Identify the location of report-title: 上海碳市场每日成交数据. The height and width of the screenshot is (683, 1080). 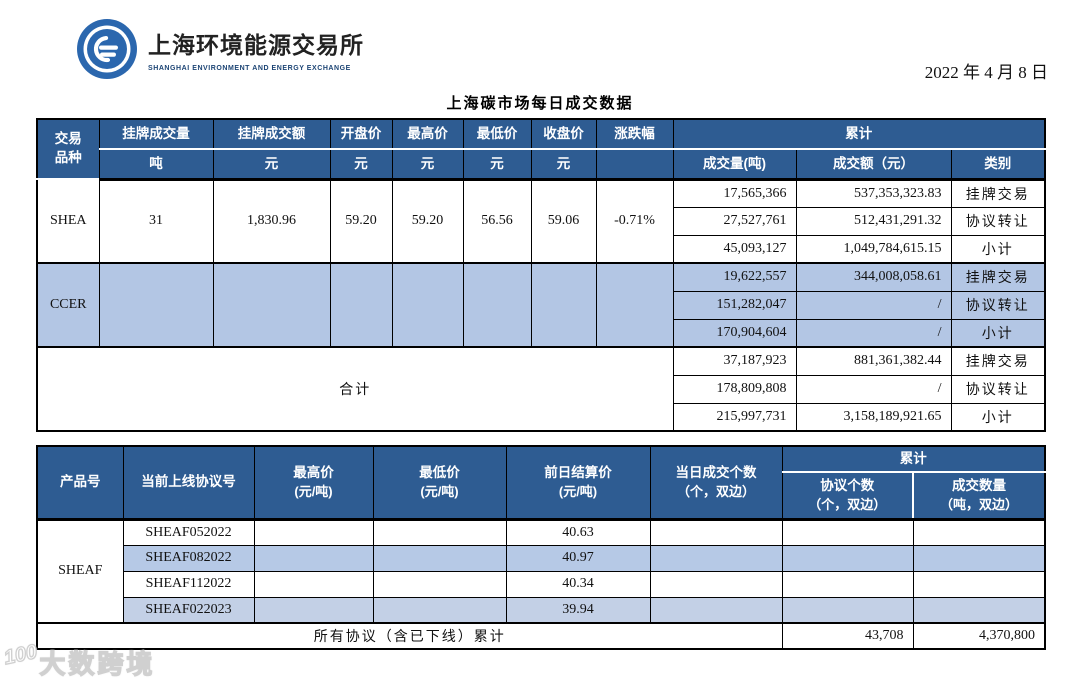
(540, 104).